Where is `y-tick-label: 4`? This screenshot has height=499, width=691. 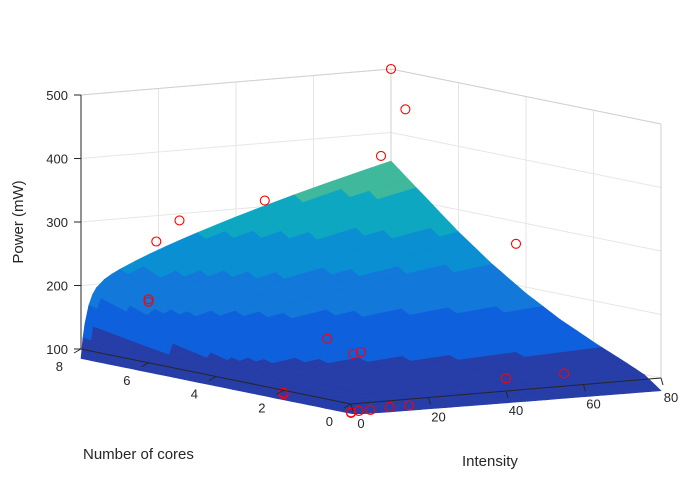
y-tick-label: 4 is located at coordinates (194, 394).